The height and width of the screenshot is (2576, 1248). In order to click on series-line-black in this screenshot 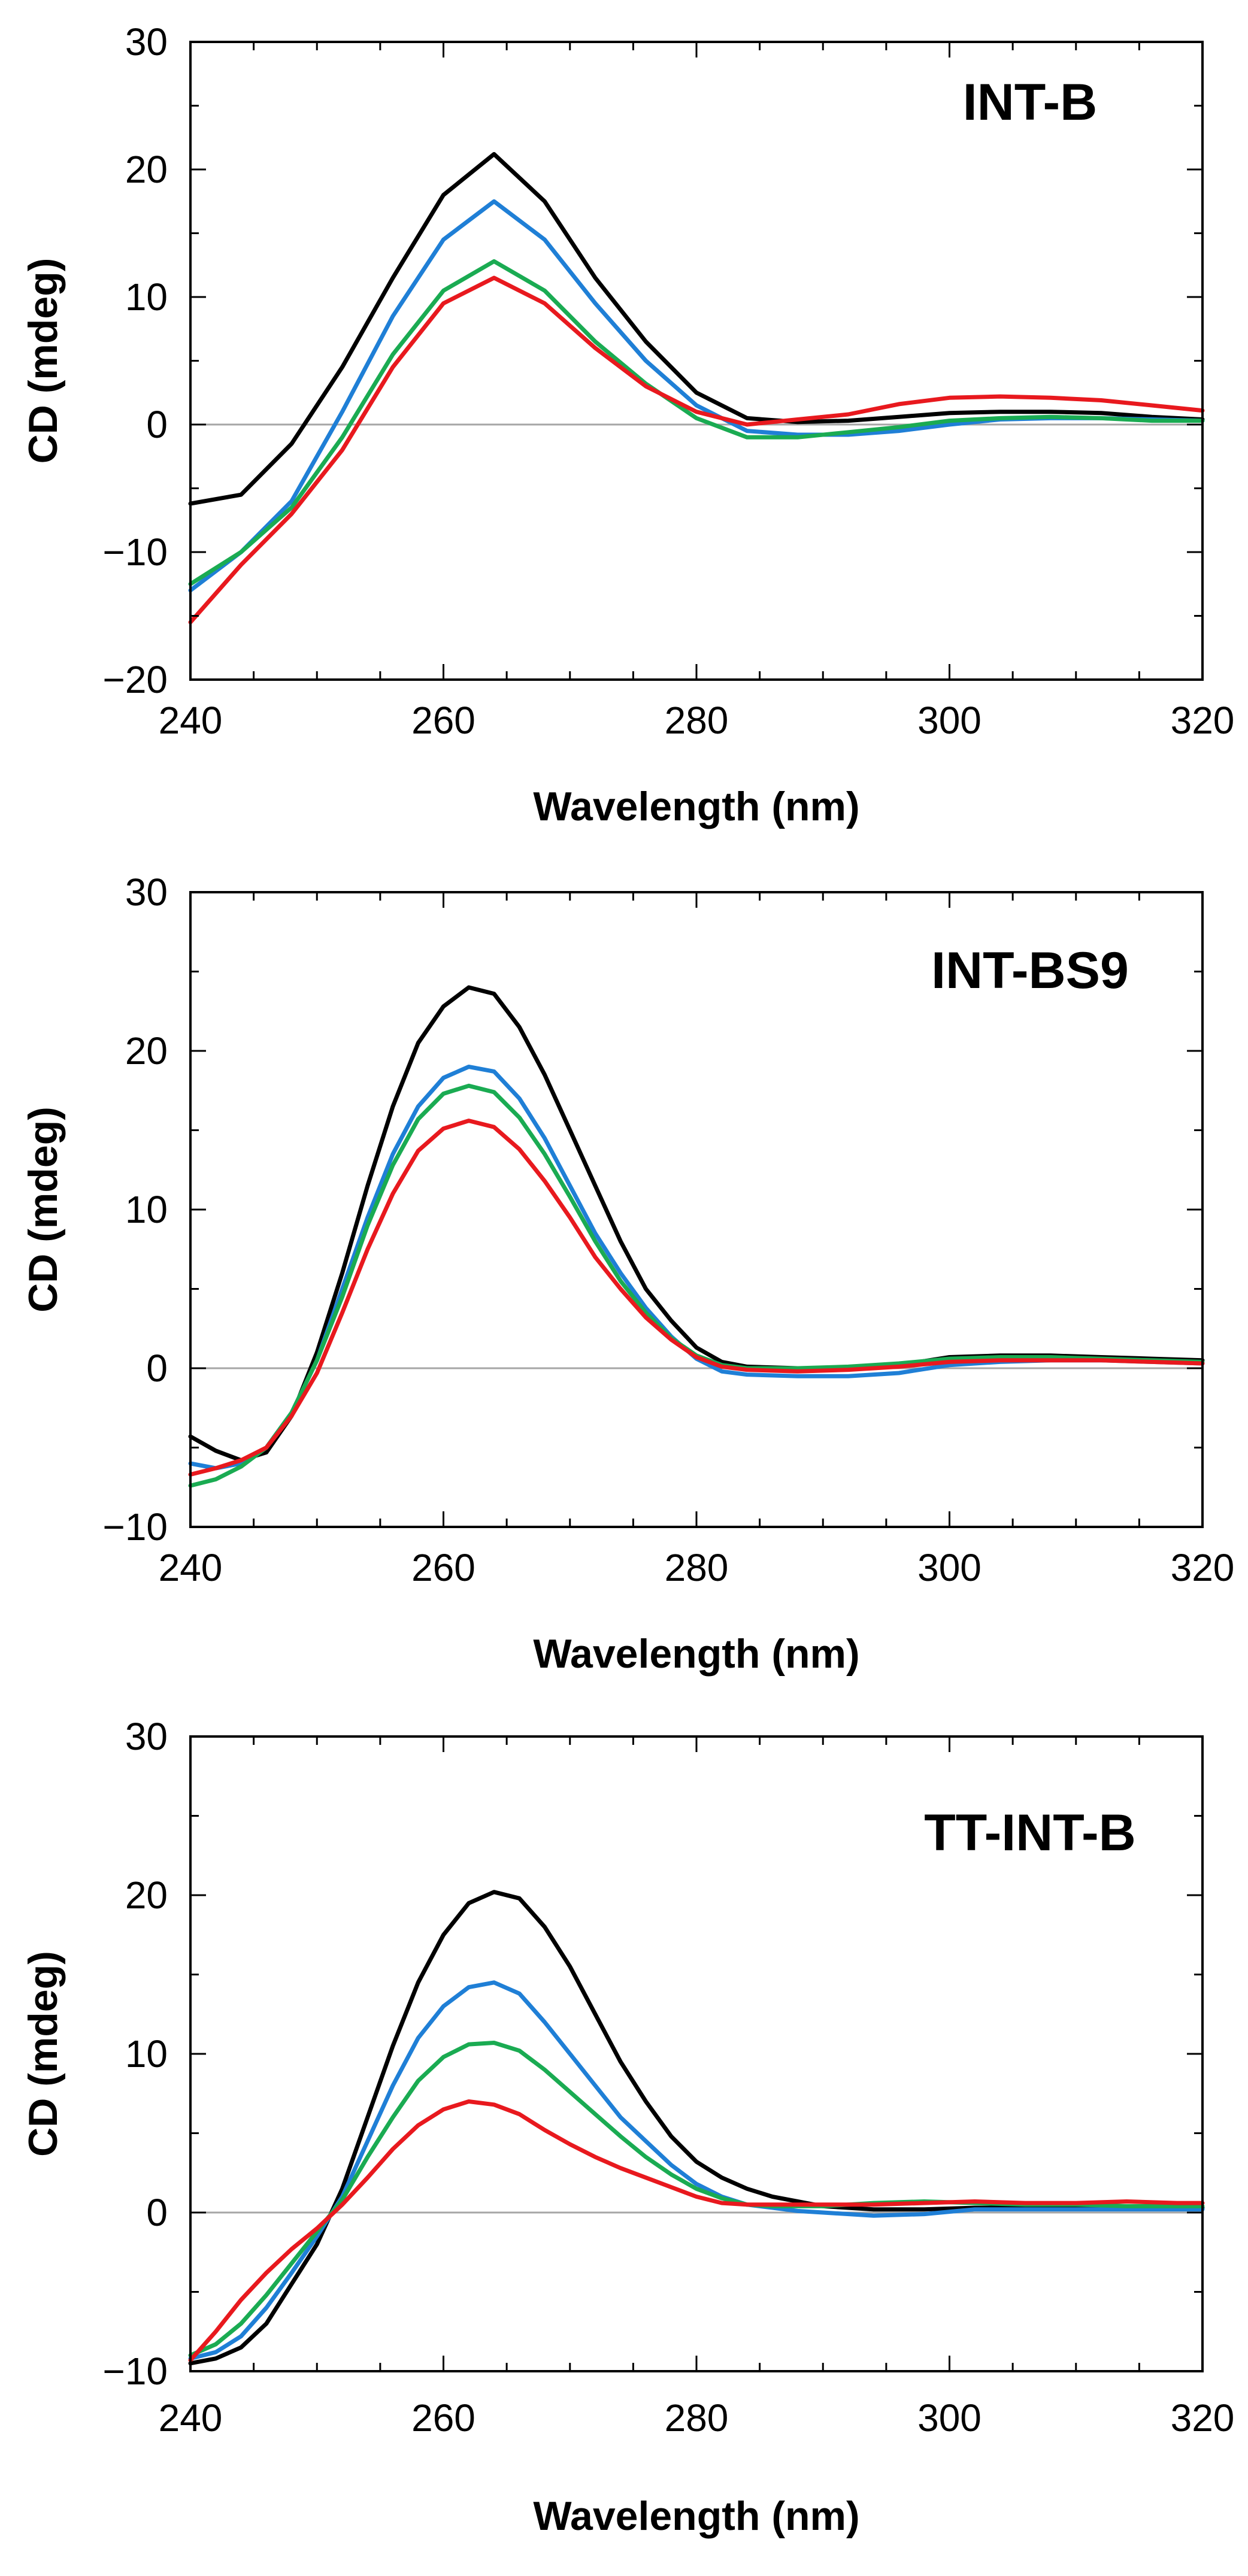, I will do `click(696, 328)`.